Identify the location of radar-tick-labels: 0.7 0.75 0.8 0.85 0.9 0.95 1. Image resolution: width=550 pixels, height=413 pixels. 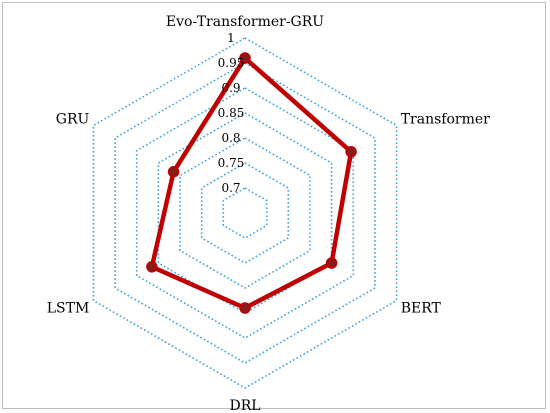
(231, 113).